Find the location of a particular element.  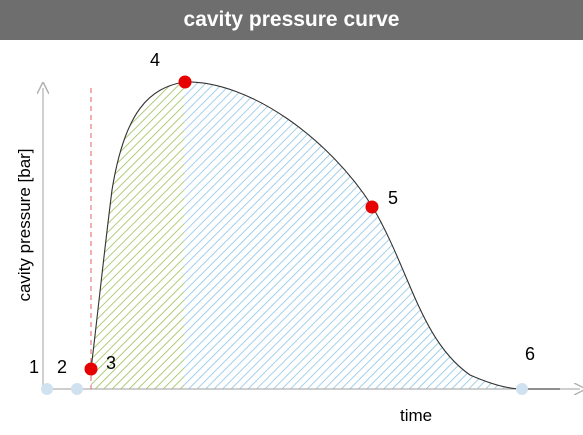

point-6-marker is located at coordinates (522, 389).